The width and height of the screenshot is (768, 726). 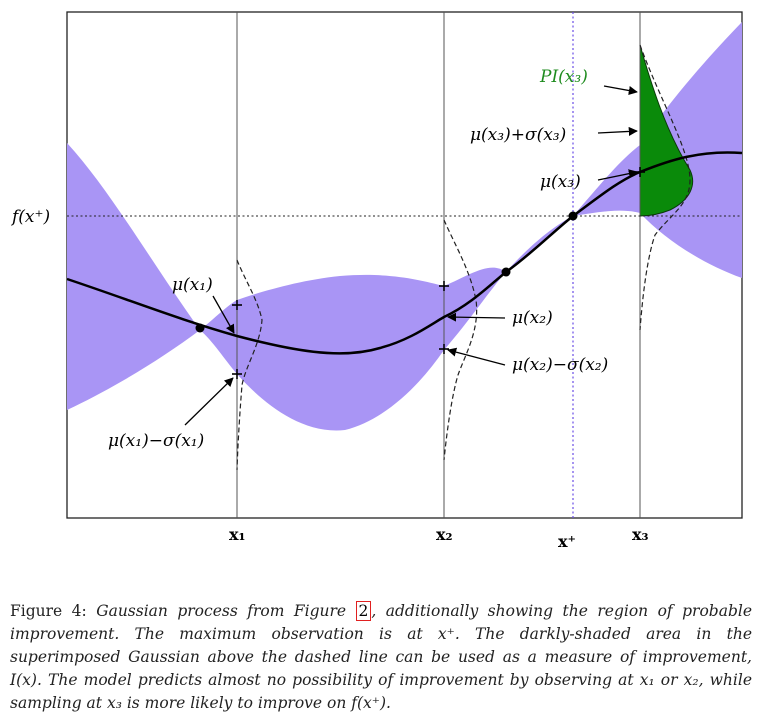 I want to click on label-mu-minus-sigma-x2: μ(x₂)−σ(x₂), so click(x=560, y=365).